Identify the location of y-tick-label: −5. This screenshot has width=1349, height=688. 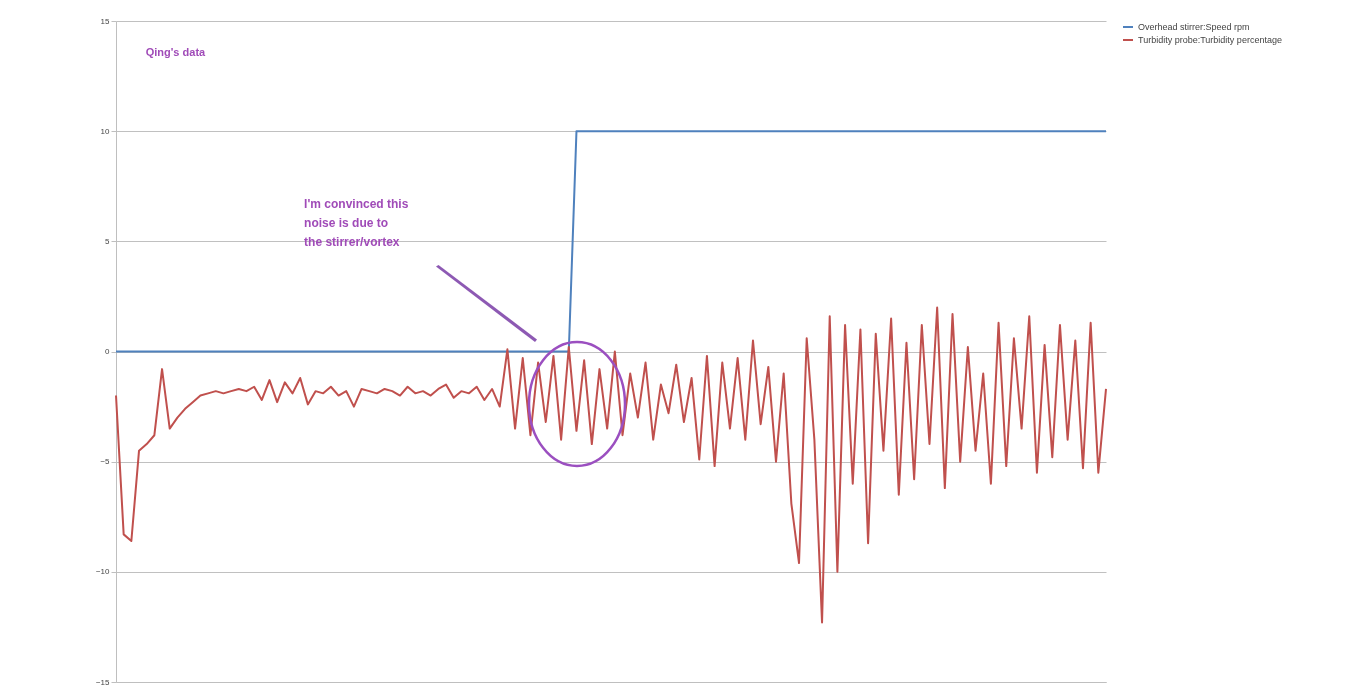
(105, 462).